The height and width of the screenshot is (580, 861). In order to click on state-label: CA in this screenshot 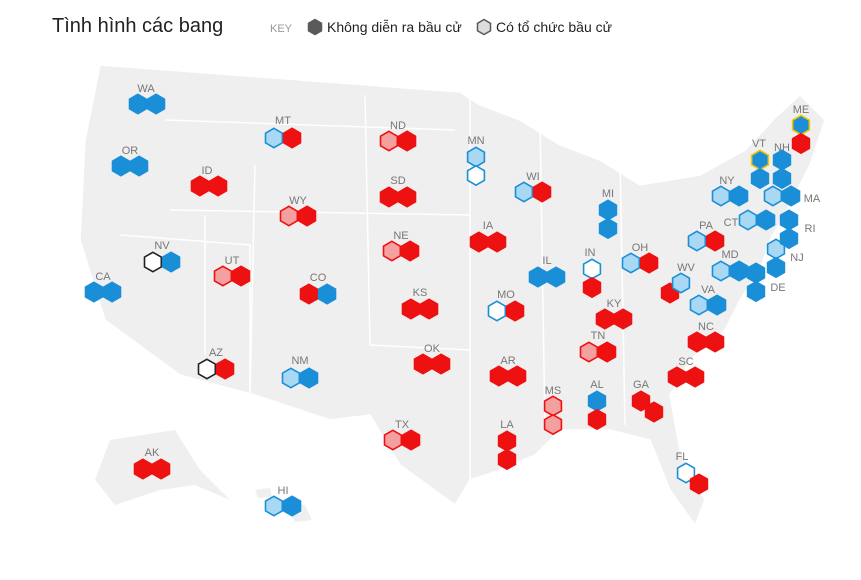, I will do `click(103, 277)`.